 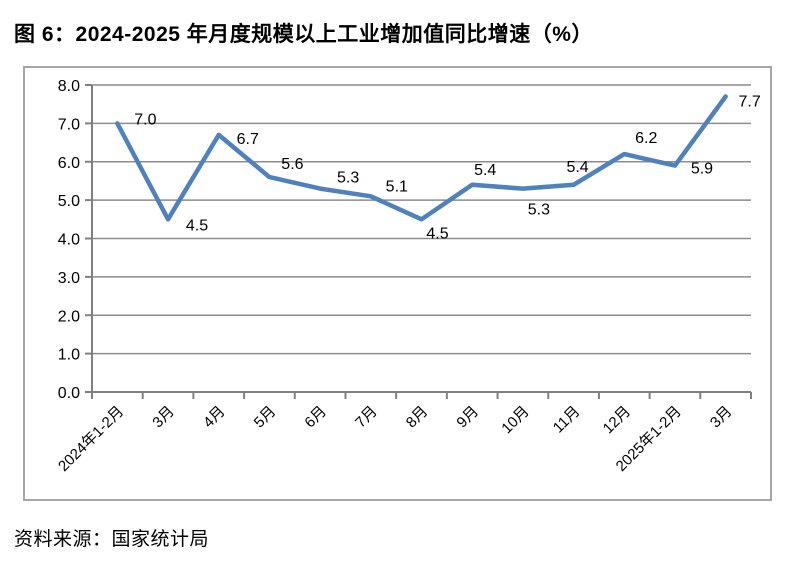 I want to click on data-label: 5.9, so click(x=702, y=169).